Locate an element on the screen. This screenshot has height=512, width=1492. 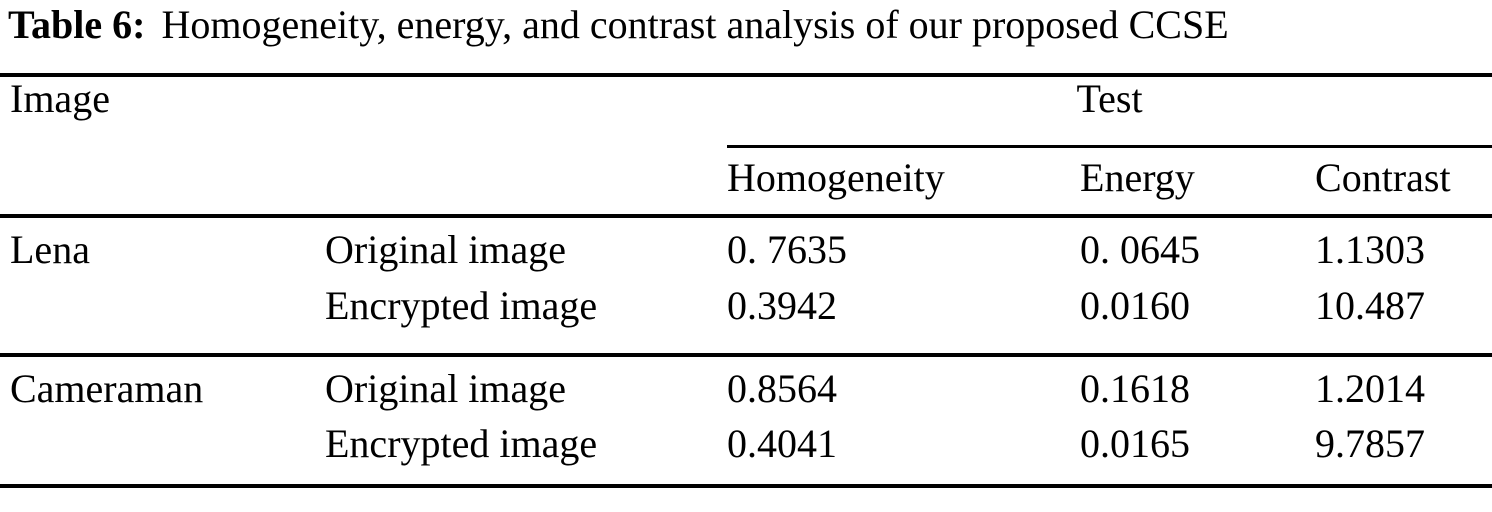
contrast-value: 1.1303 is located at coordinates (1370, 249).